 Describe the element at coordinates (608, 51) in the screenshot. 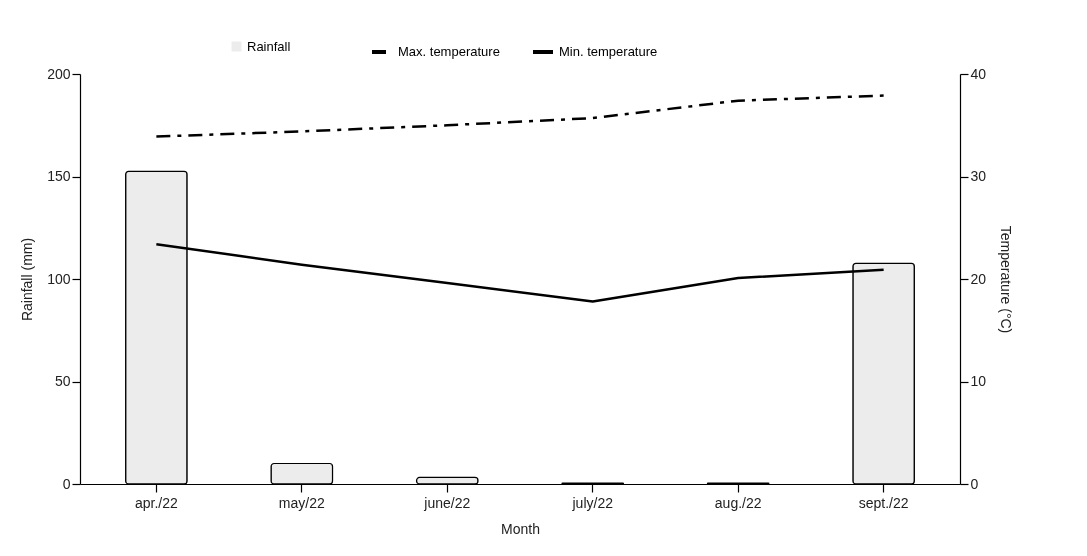

I see `legend-label: Min. temperature` at that location.